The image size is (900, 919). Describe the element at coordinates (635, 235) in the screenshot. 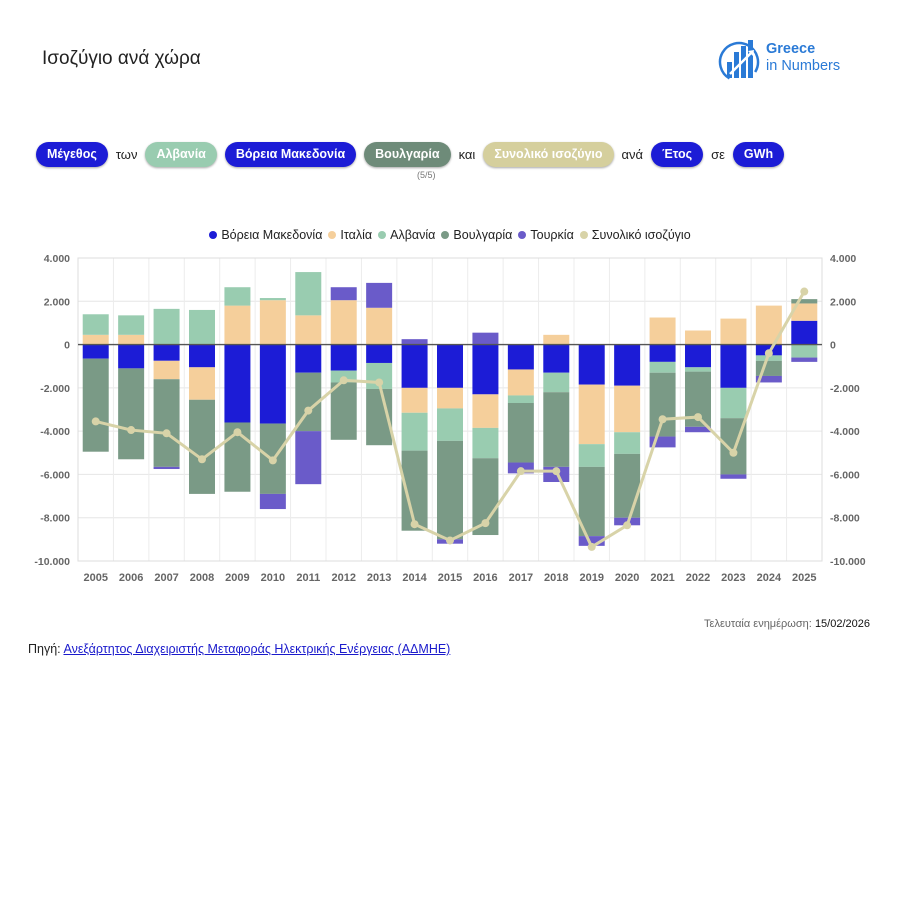

I see `legend-item: Συνολικό ισοζύγιο` at that location.